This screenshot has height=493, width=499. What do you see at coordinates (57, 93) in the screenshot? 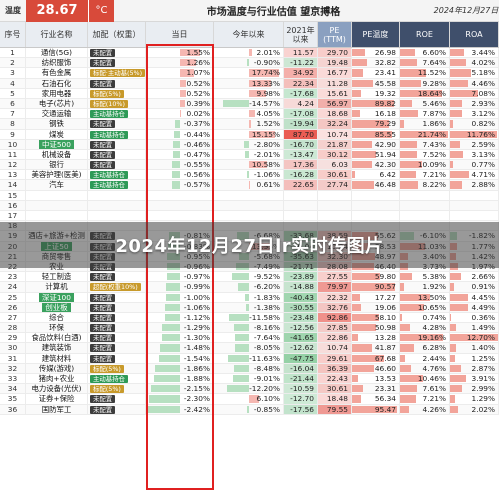
I see `row-industry-name: 家用电器` at bounding box center [57, 93].